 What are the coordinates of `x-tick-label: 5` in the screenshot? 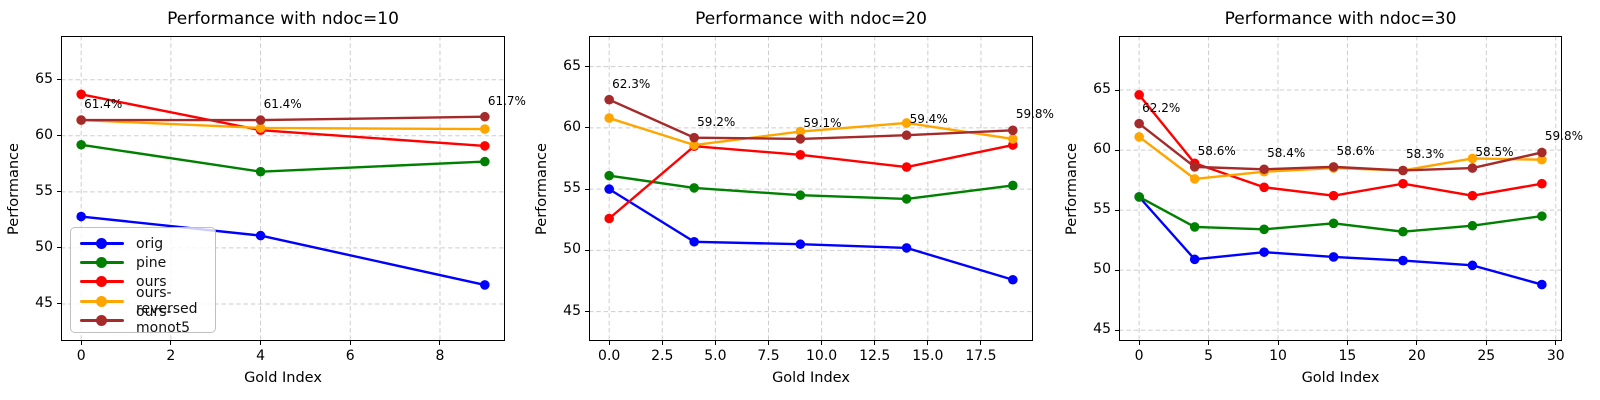 It's located at (1209, 356).